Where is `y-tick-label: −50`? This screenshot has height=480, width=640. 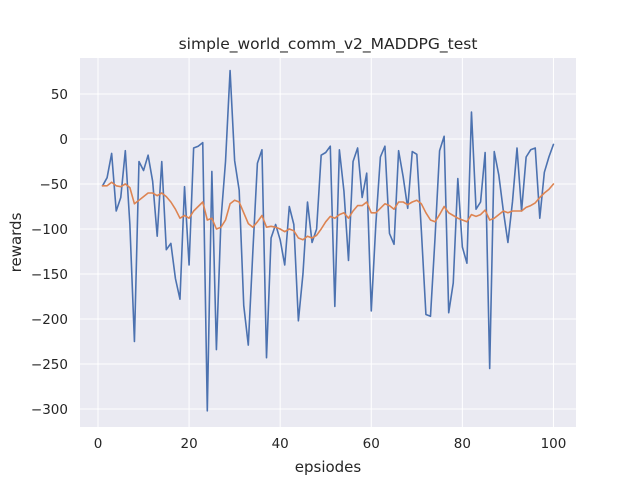 y-tick-label: −50 is located at coordinates (54, 185).